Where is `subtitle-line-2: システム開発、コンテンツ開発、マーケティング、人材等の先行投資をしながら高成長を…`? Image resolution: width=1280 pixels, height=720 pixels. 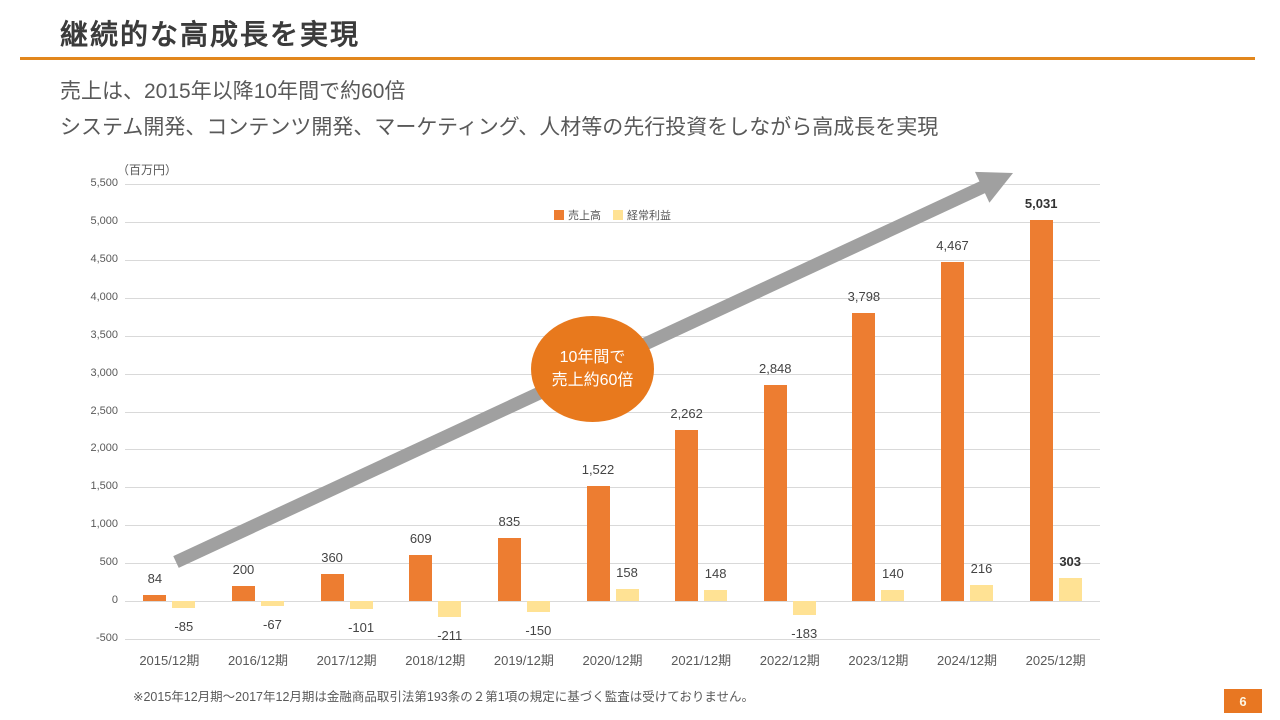
subtitle-line-2: システム開発、コンテンツ開発、マーケティング、人材等の先行投資をしながら高成長を… is located at coordinates (499, 127).